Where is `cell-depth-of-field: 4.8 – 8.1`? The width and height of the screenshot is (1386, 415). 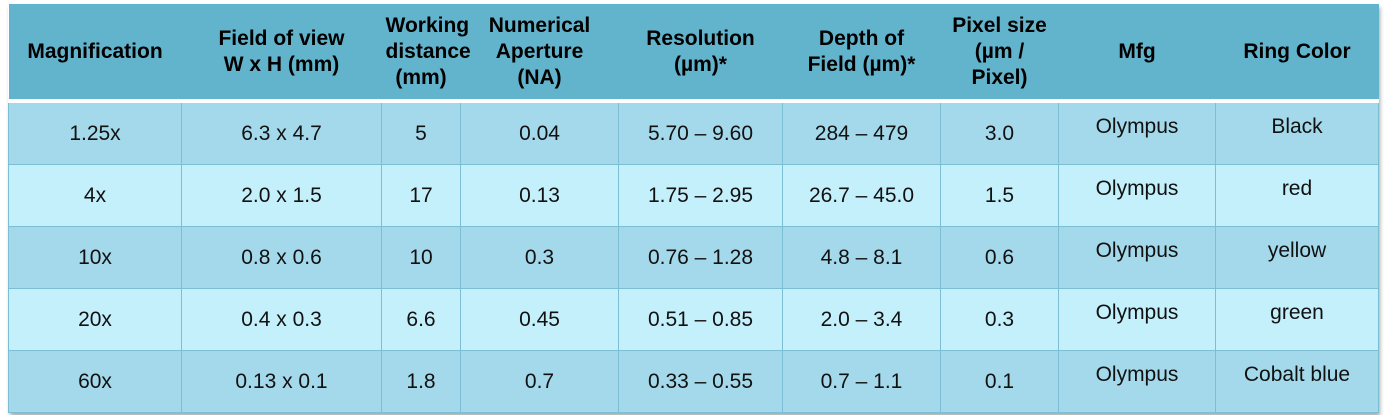 cell-depth-of-field: 4.8 – 8.1 is located at coordinates (861, 257).